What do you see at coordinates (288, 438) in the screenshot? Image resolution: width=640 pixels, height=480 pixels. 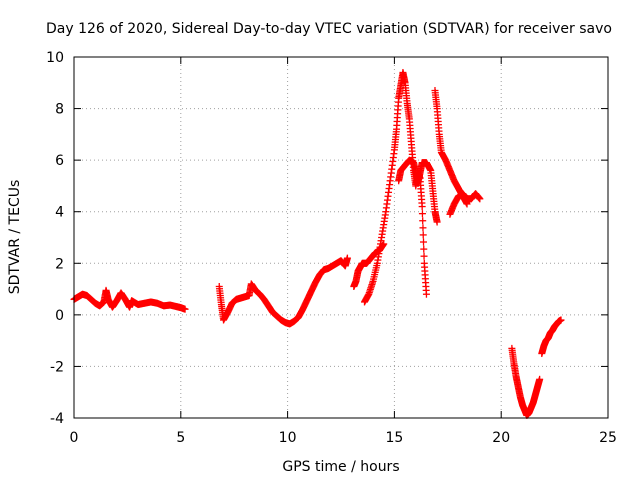 I see `x-tick-label: 10` at bounding box center [288, 438].